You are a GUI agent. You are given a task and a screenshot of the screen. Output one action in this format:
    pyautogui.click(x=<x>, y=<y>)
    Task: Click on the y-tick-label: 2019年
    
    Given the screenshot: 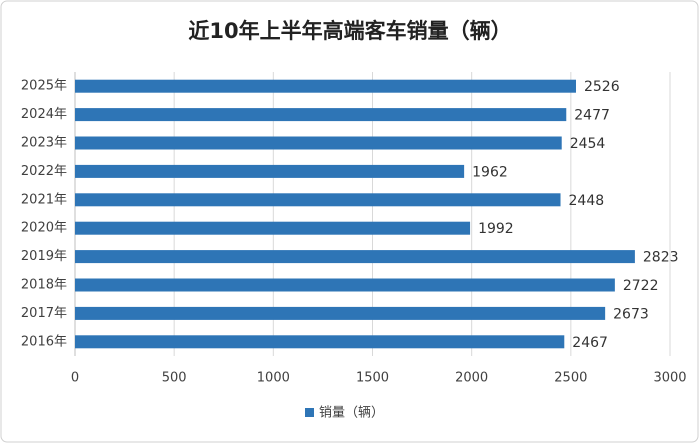 What is the action you would take?
    pyautogui.click(x=44, y=256)
    